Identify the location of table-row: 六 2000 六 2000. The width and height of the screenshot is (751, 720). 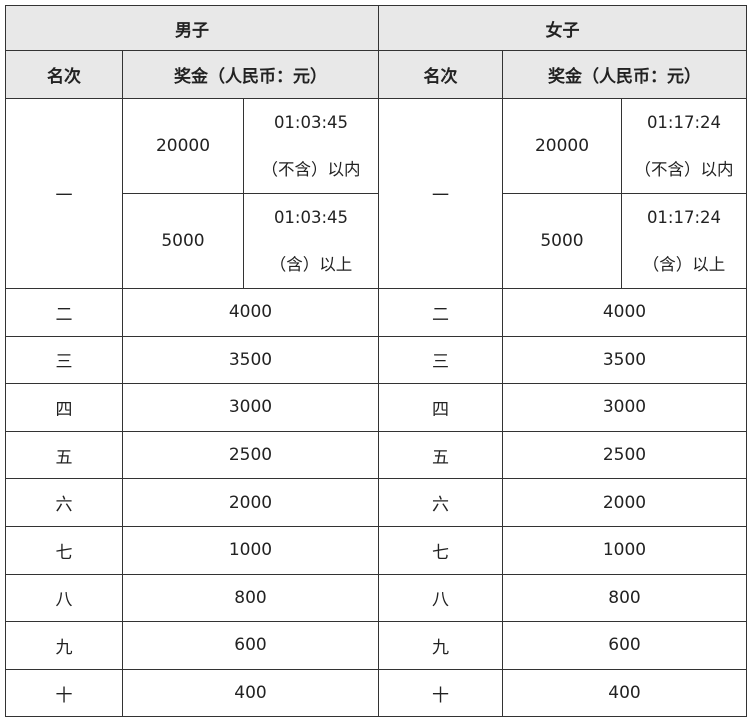
(376, 502).